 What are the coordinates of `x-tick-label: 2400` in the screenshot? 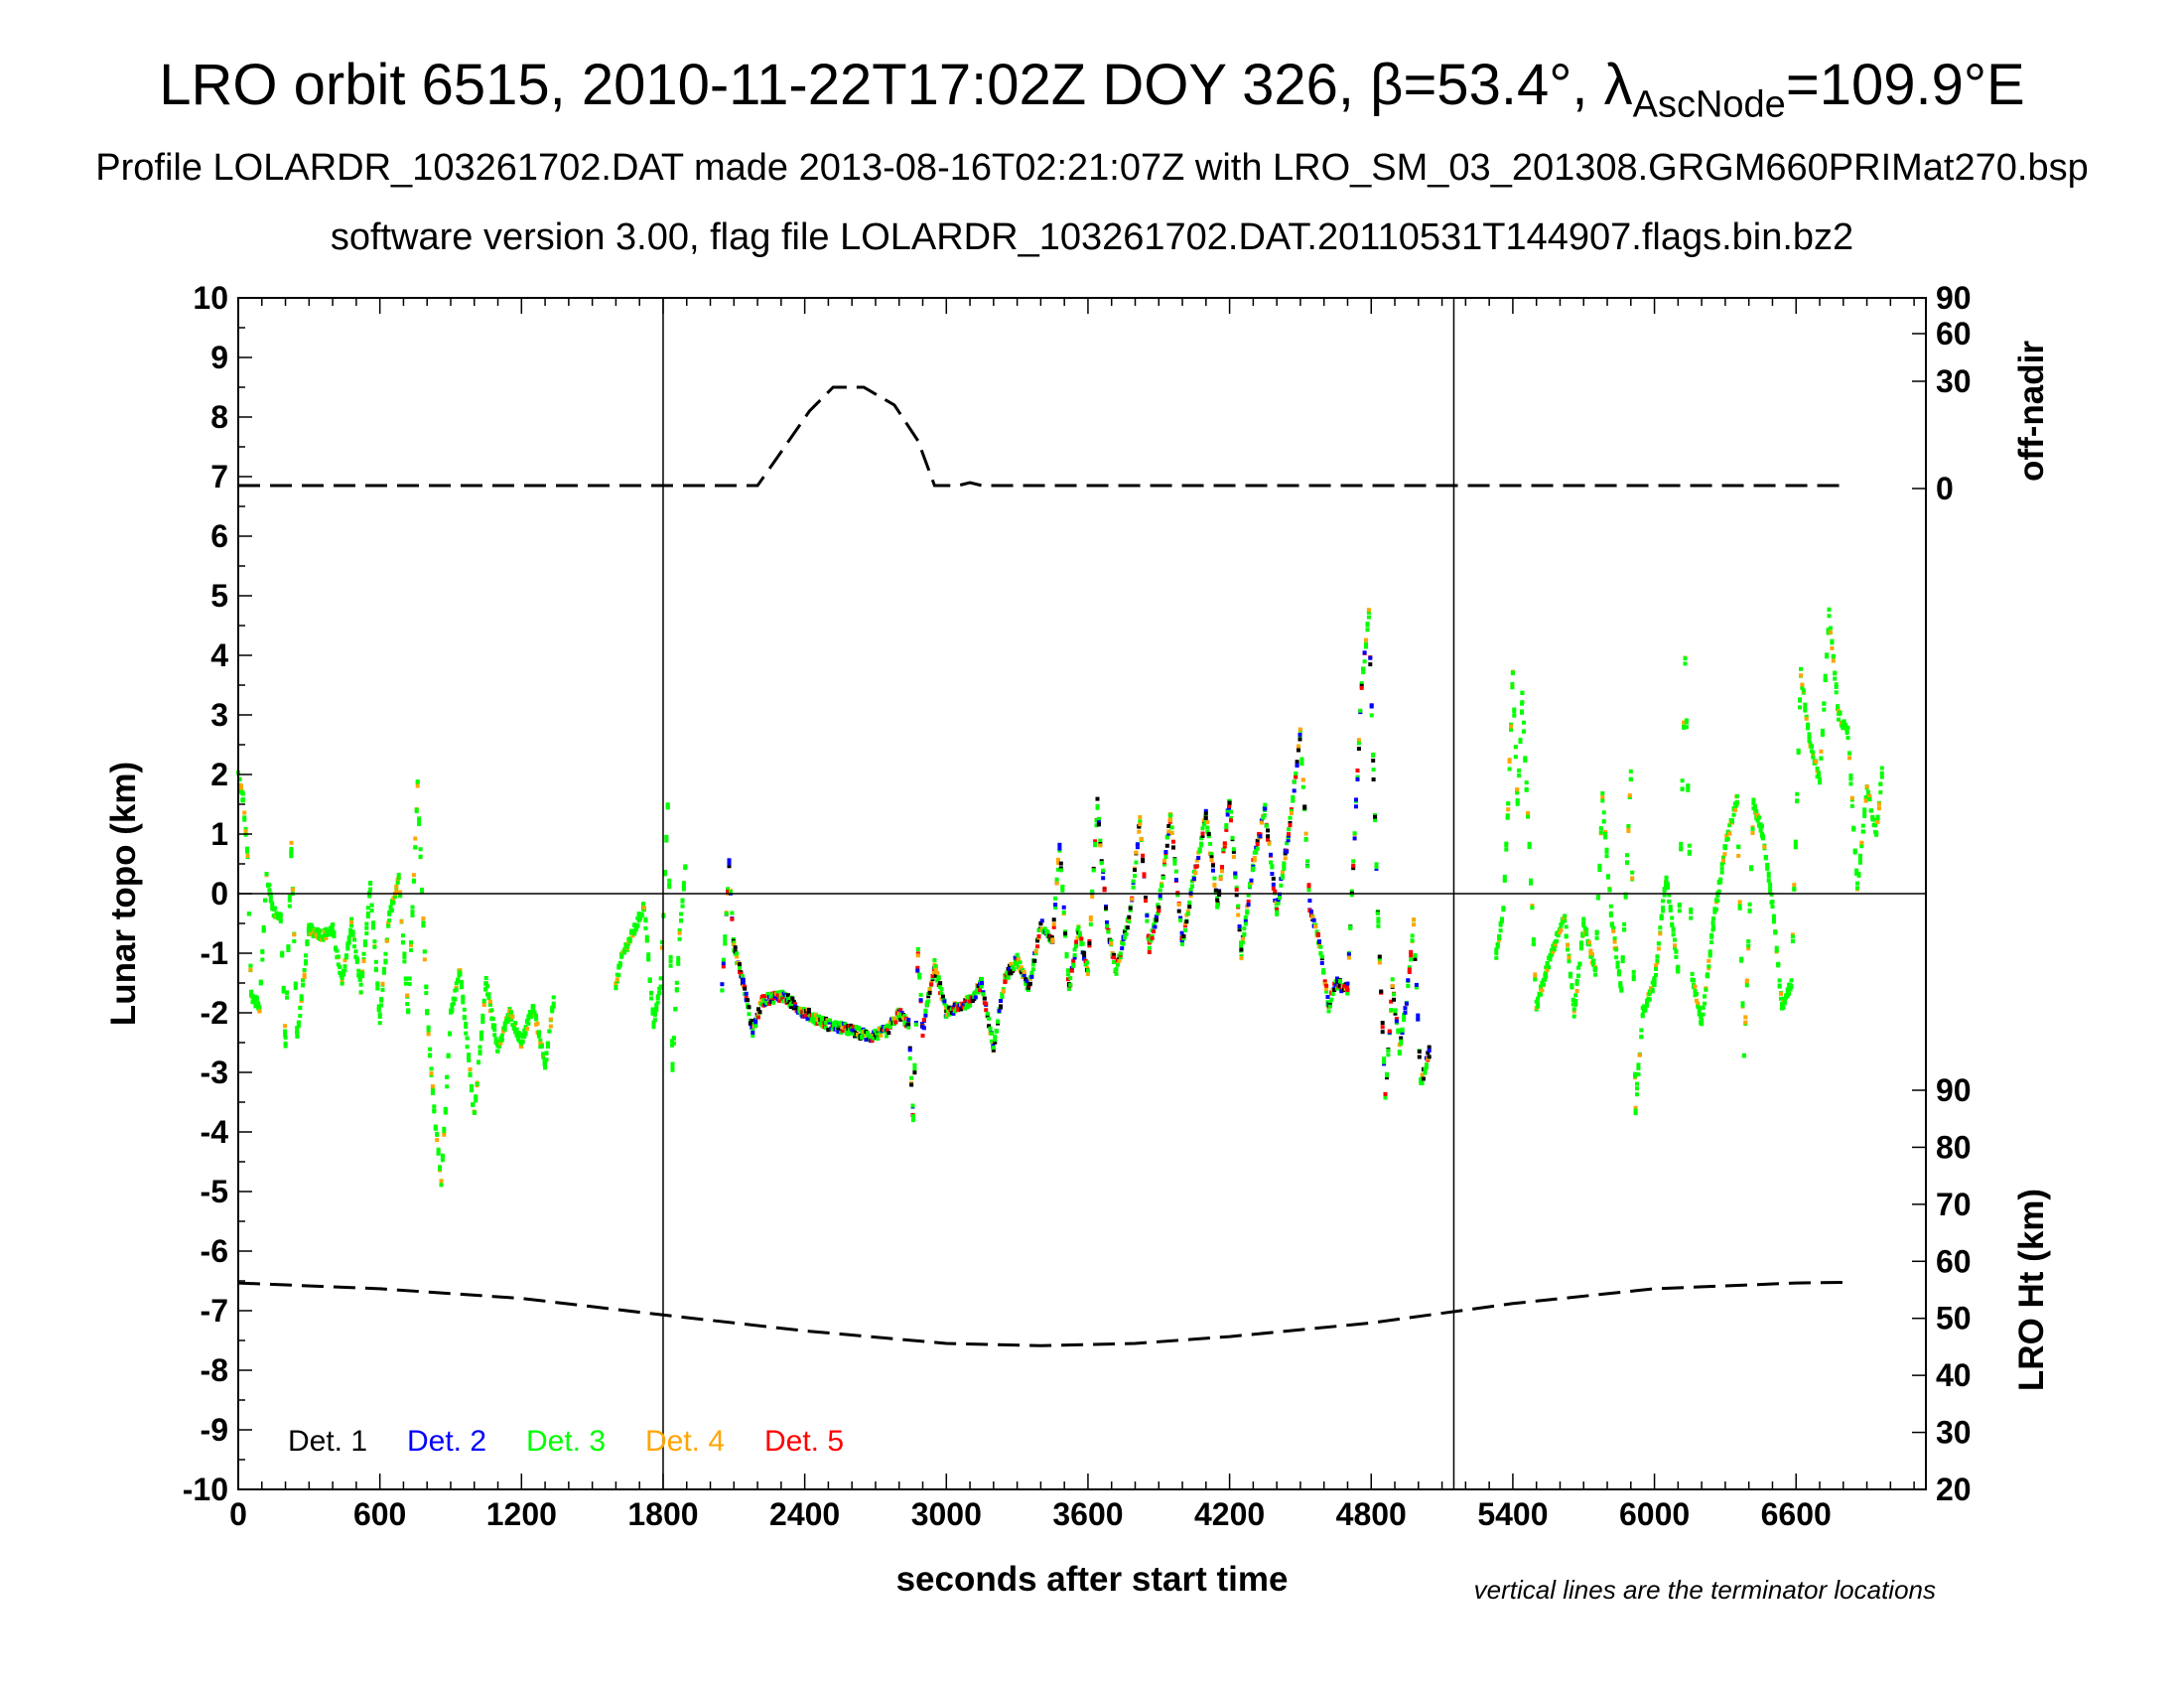 It's located at (804, 1514).